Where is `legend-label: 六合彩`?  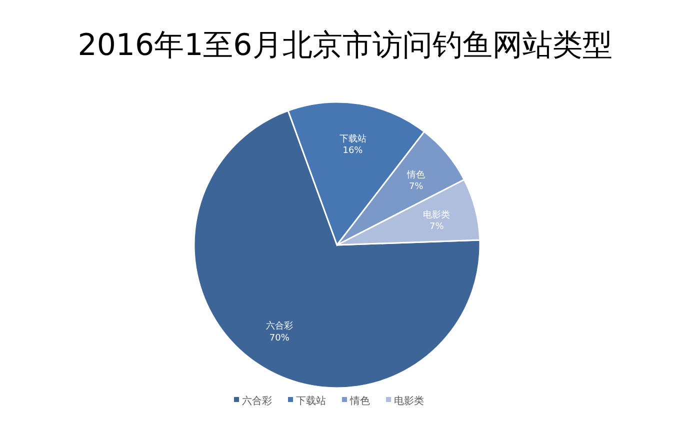
legend-label: 六合彩 is located at coordinates (257, 401).